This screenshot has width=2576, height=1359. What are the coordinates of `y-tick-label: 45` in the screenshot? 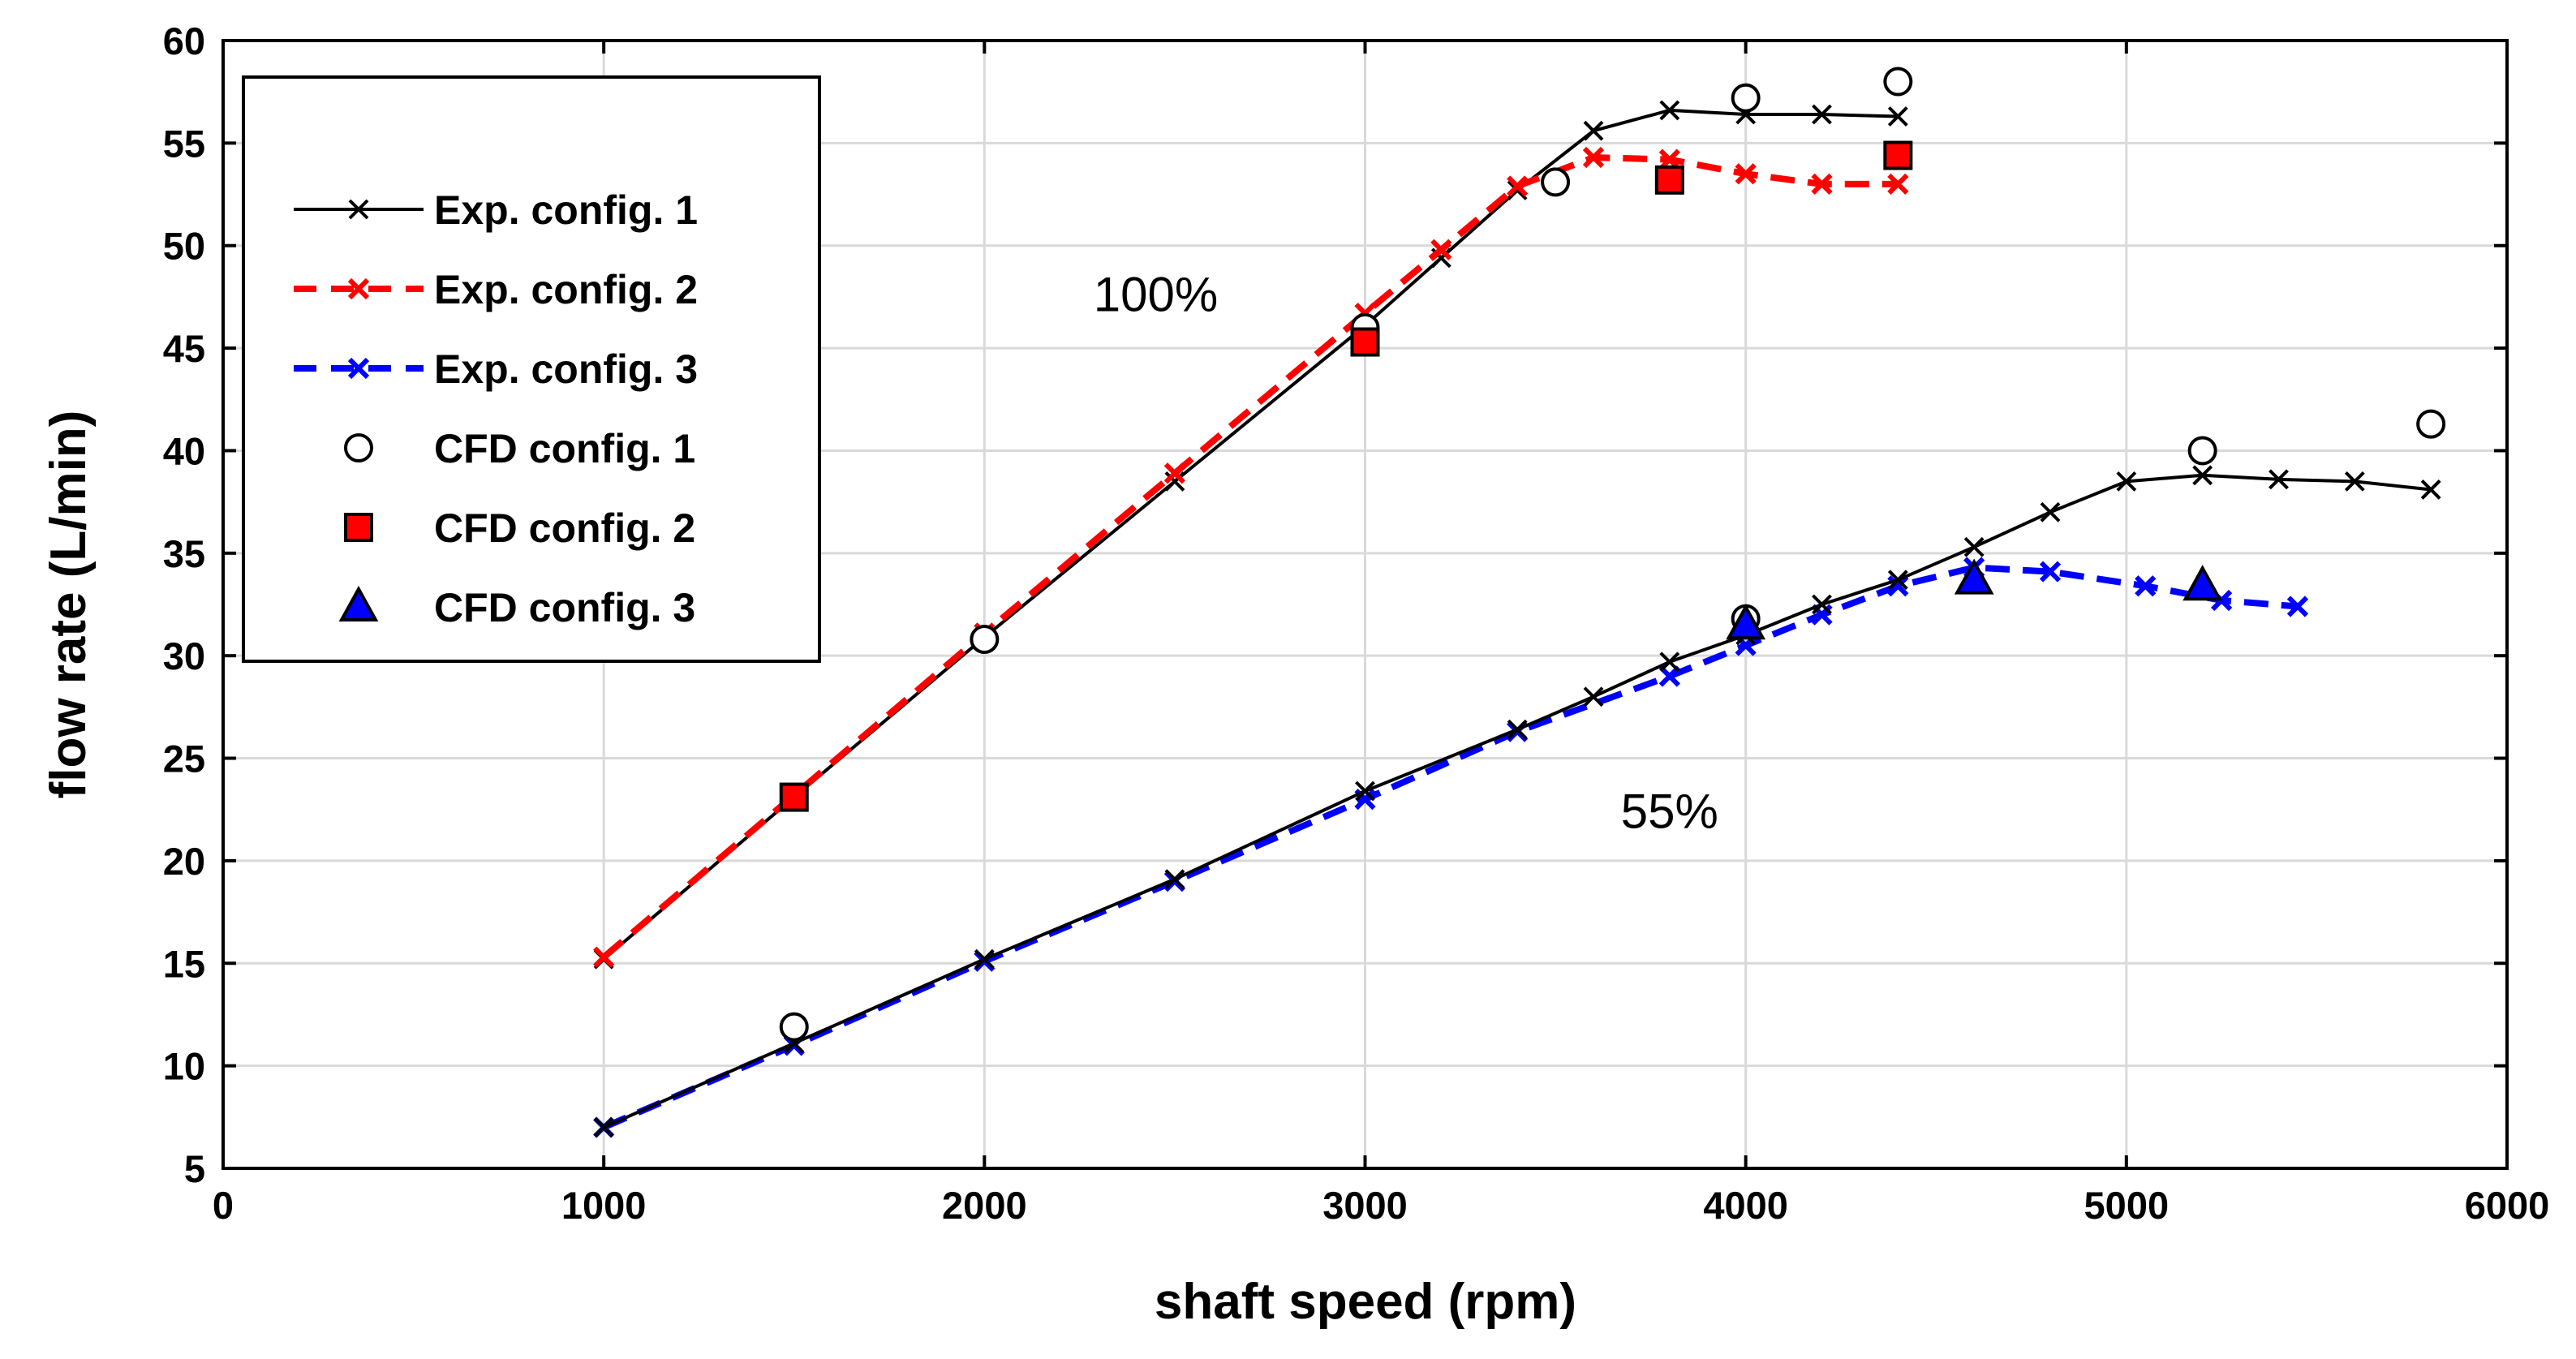 It's located at (184, 348).